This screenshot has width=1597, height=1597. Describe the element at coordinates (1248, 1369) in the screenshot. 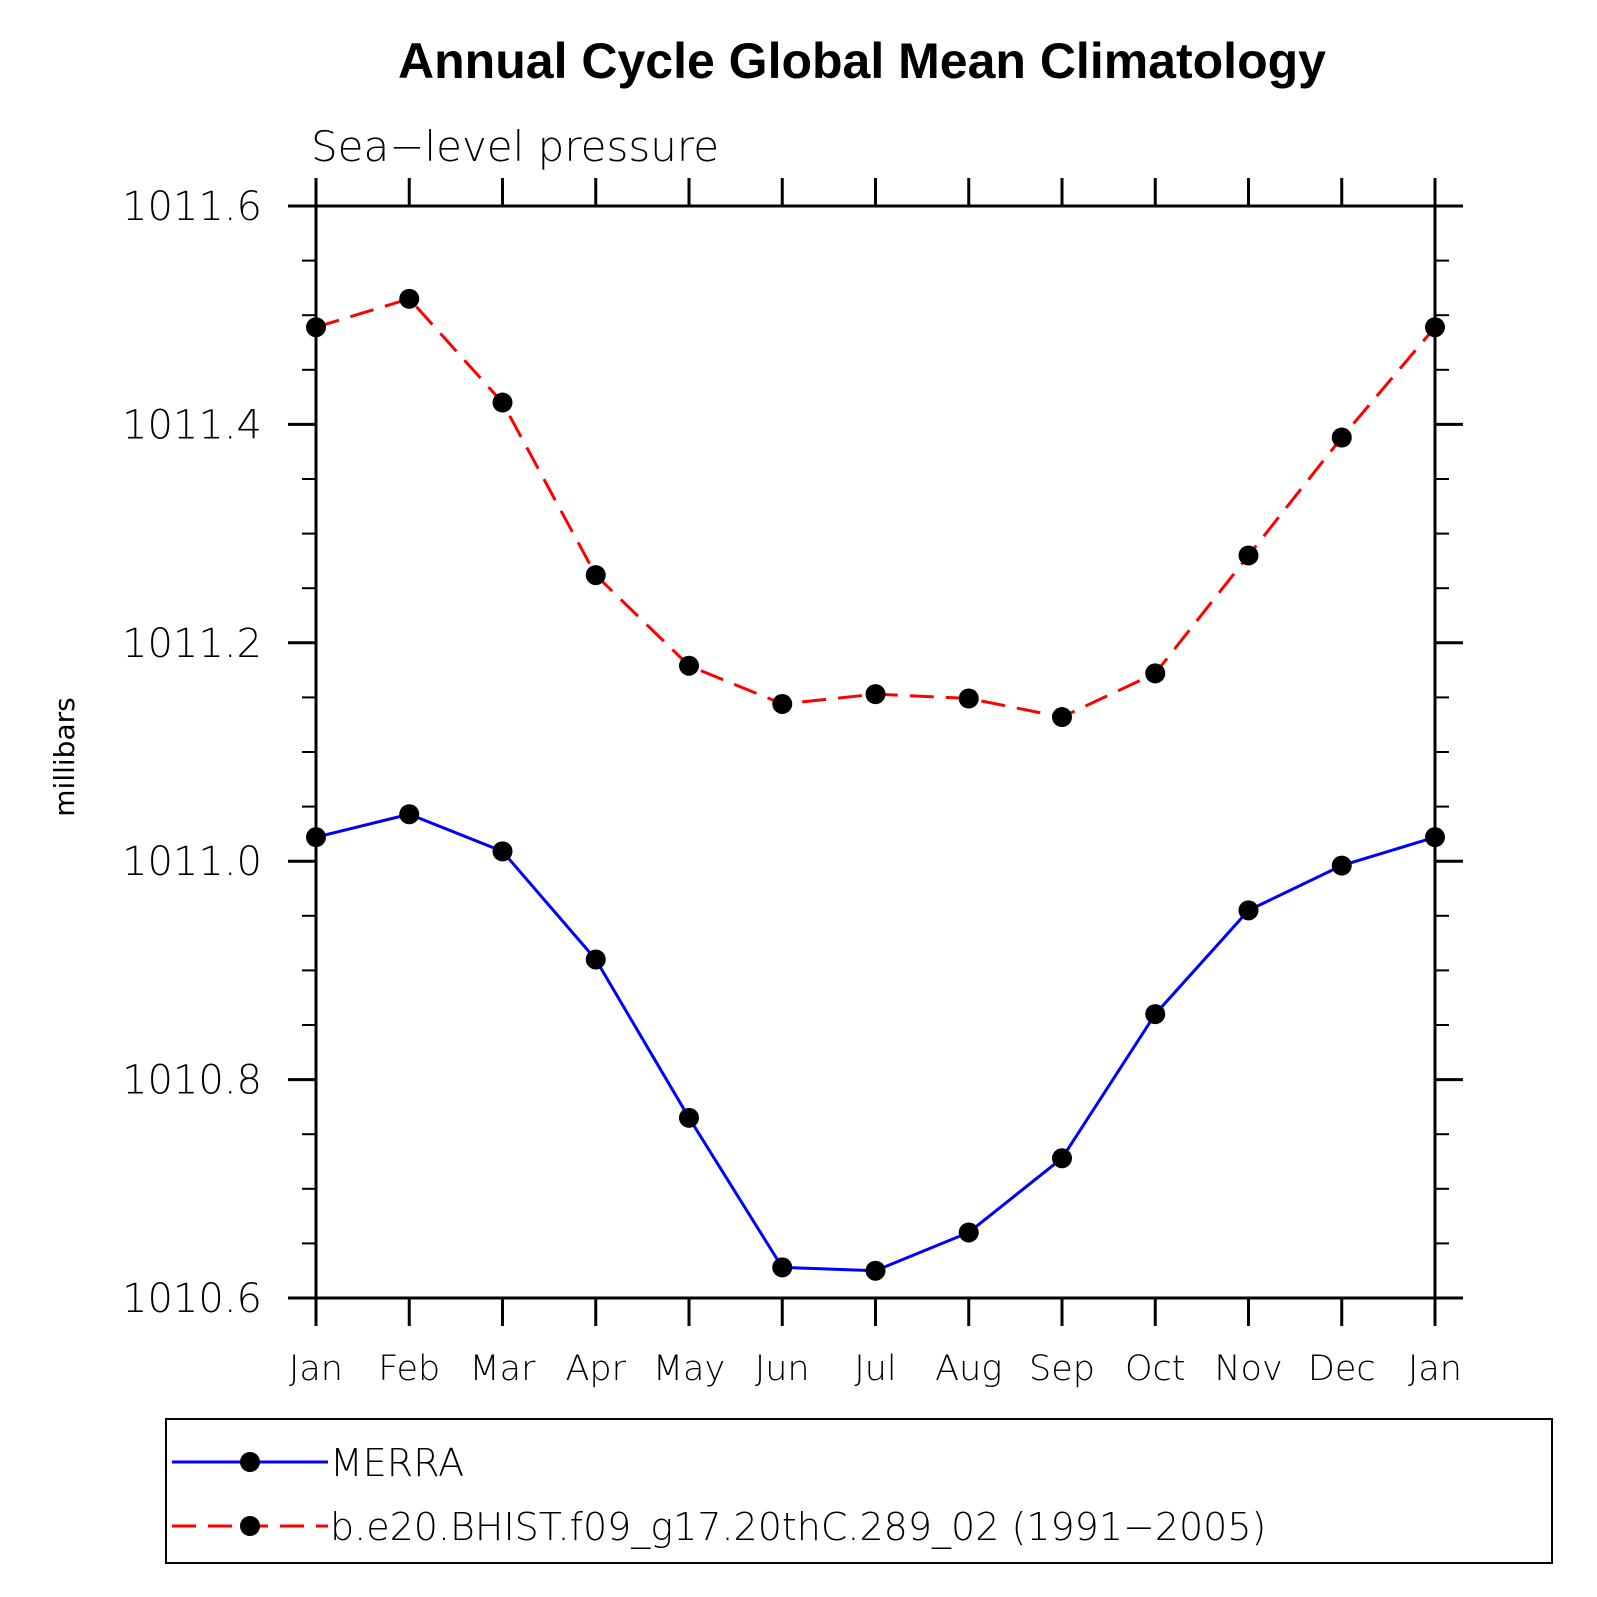

I see `x-tick-label: Nov` at that location.